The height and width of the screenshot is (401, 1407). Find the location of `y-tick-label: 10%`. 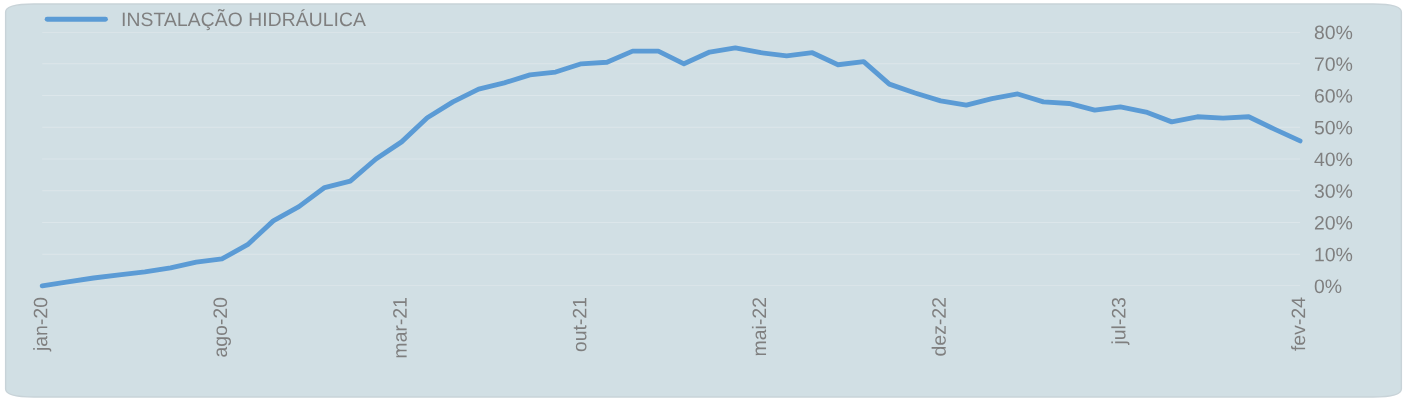

y-tick-label: 10% is located at coordinates (1334, 254).